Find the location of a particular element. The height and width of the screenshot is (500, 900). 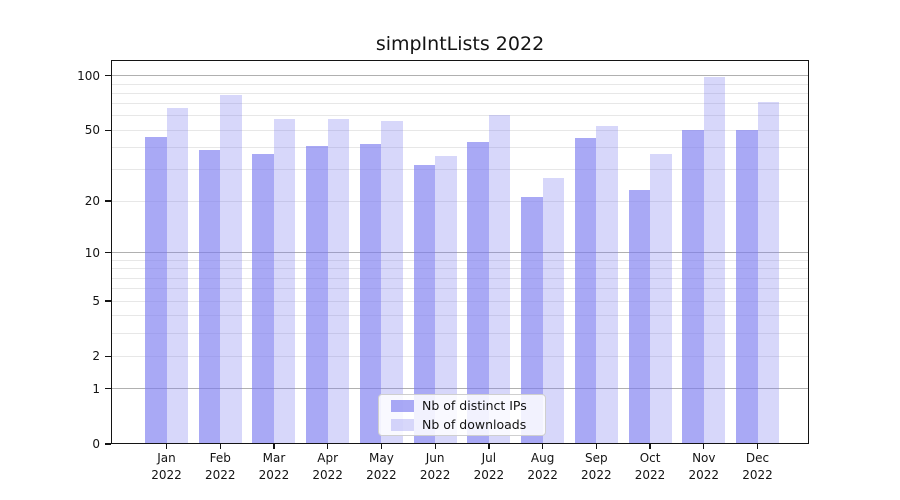

bar-downloads-aug is located at coordinates (553, 311).